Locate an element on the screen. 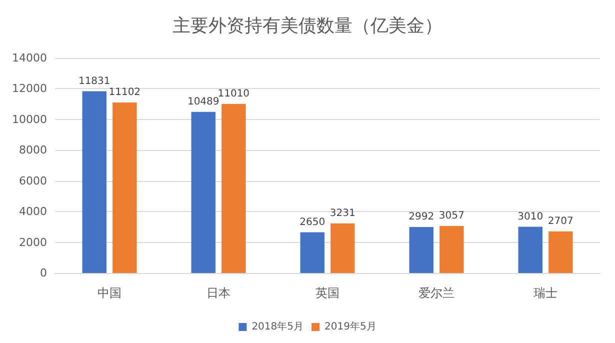 The height and width of the screenshot is (343, 615). data-label: 10489 is located at coordinates (203, 102).